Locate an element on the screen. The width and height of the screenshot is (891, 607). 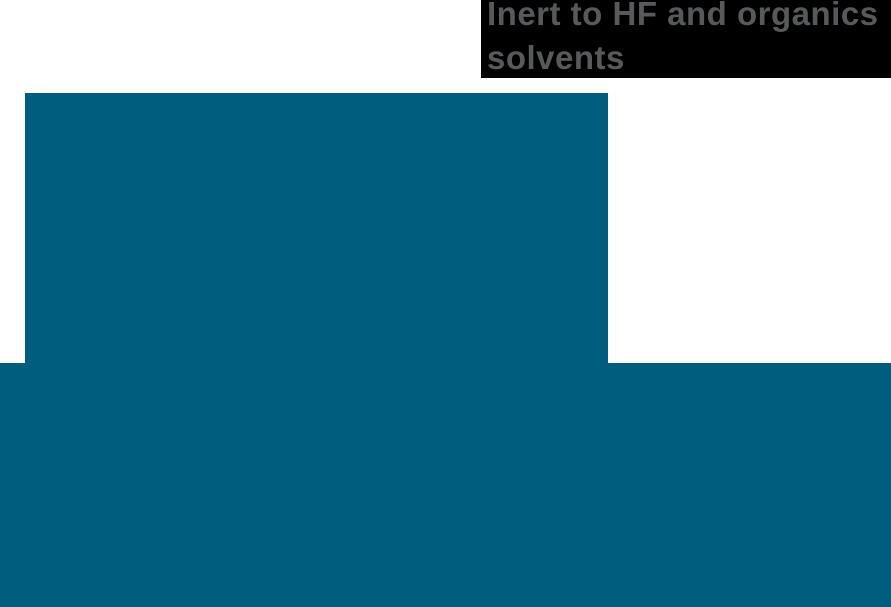
callout-label: Inert to HF and organics solvents is located at coordinates (686, 39).